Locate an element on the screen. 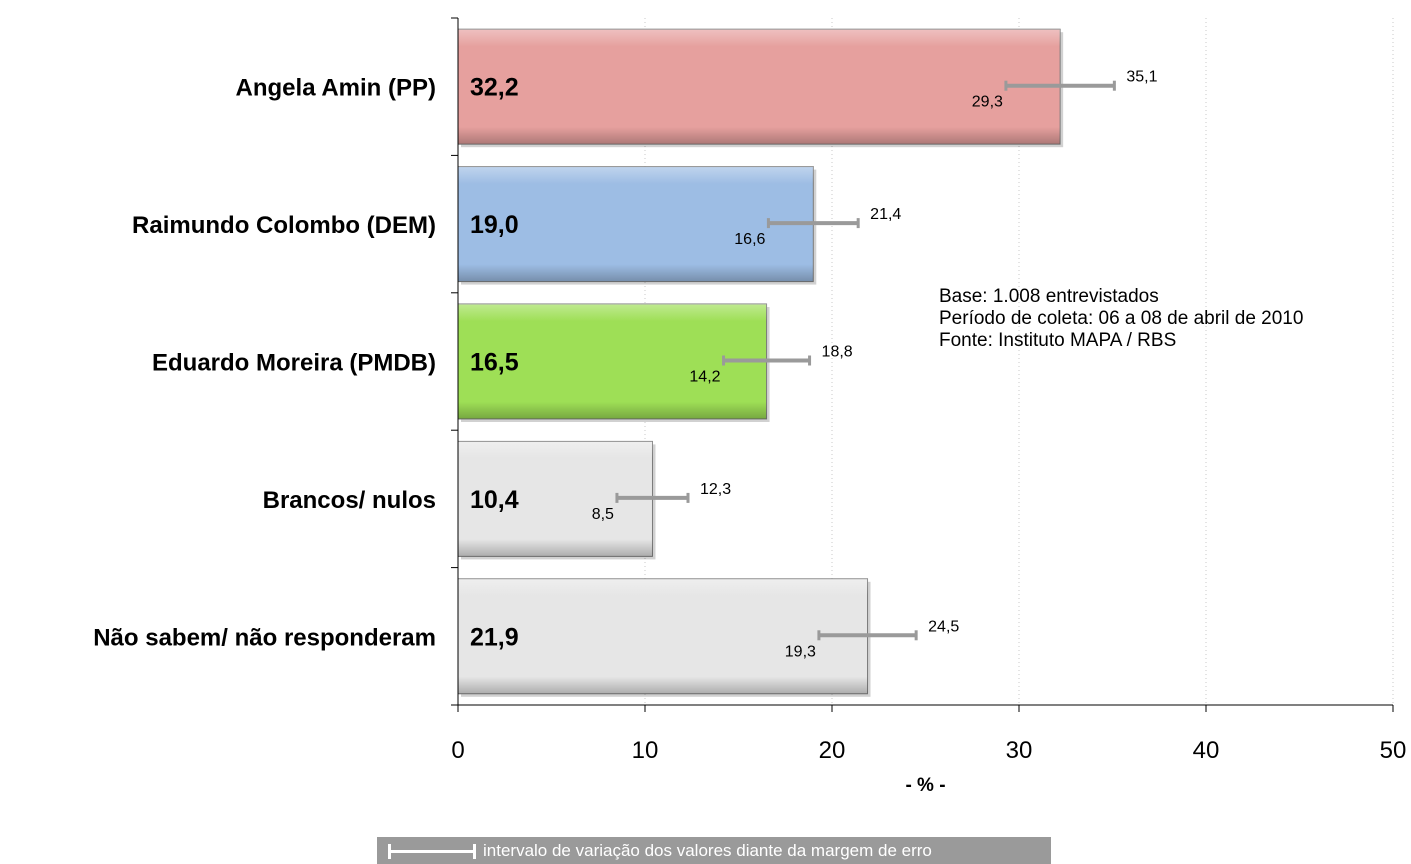 This screenshot has height=864, width=1411. category-label: Não sabem/ não responderam is located at coordinates (264, 637).